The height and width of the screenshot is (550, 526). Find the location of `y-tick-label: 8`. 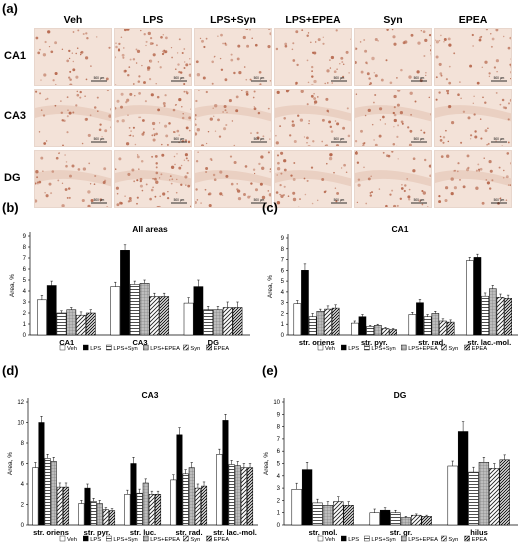

y-tick-label: 8 is located at coordinates (283, 250).